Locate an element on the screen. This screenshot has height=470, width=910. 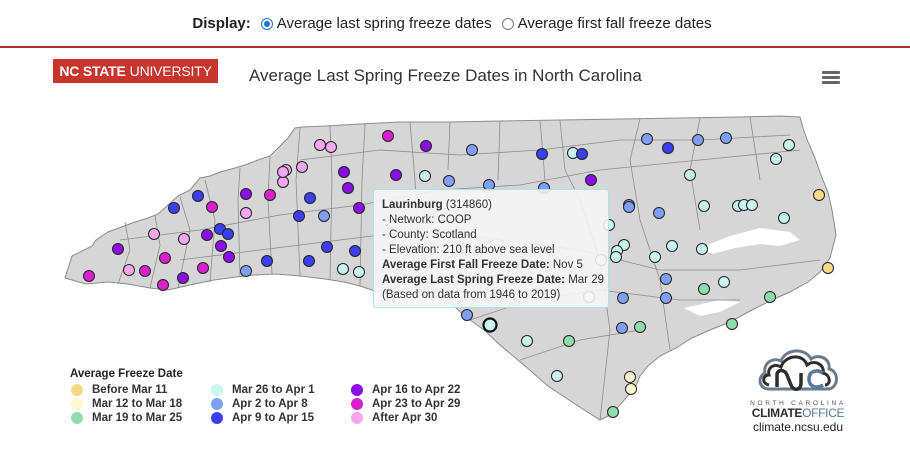
legend-item: Before Mar 11 is located at coordinates (140, 390).